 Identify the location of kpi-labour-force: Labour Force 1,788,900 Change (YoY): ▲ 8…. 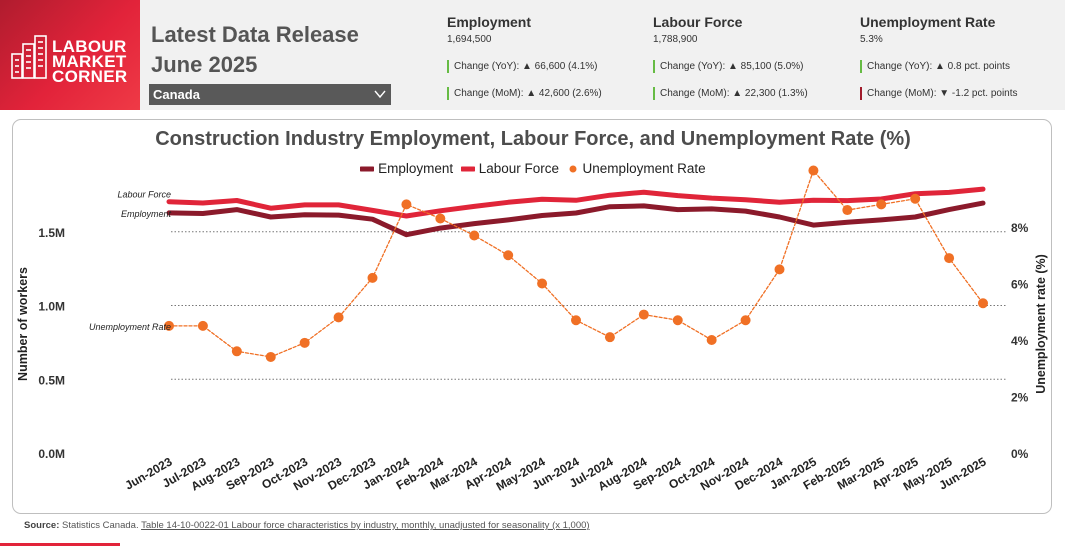
(730, 57).